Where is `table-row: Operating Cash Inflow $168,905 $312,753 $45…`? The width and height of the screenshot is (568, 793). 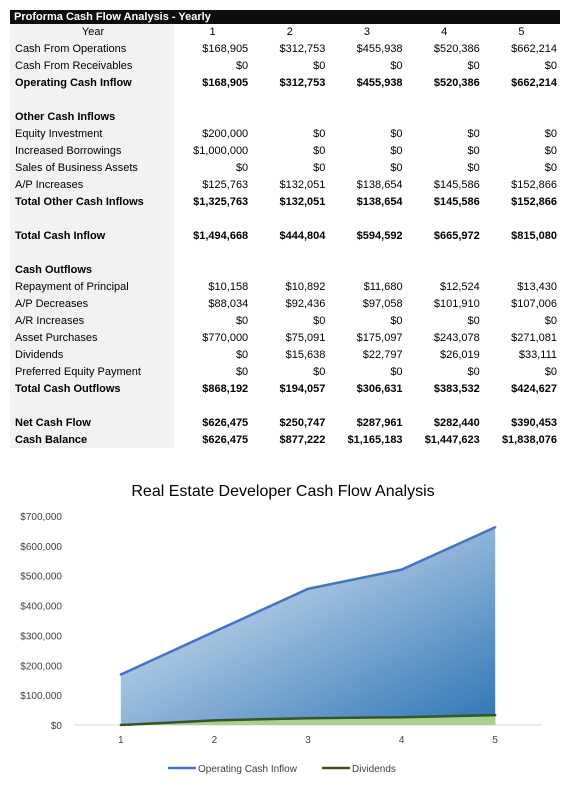
table-row: Operating Cash Inflow $168,905 $312,753 $45… is located at coordinates (285, 82).